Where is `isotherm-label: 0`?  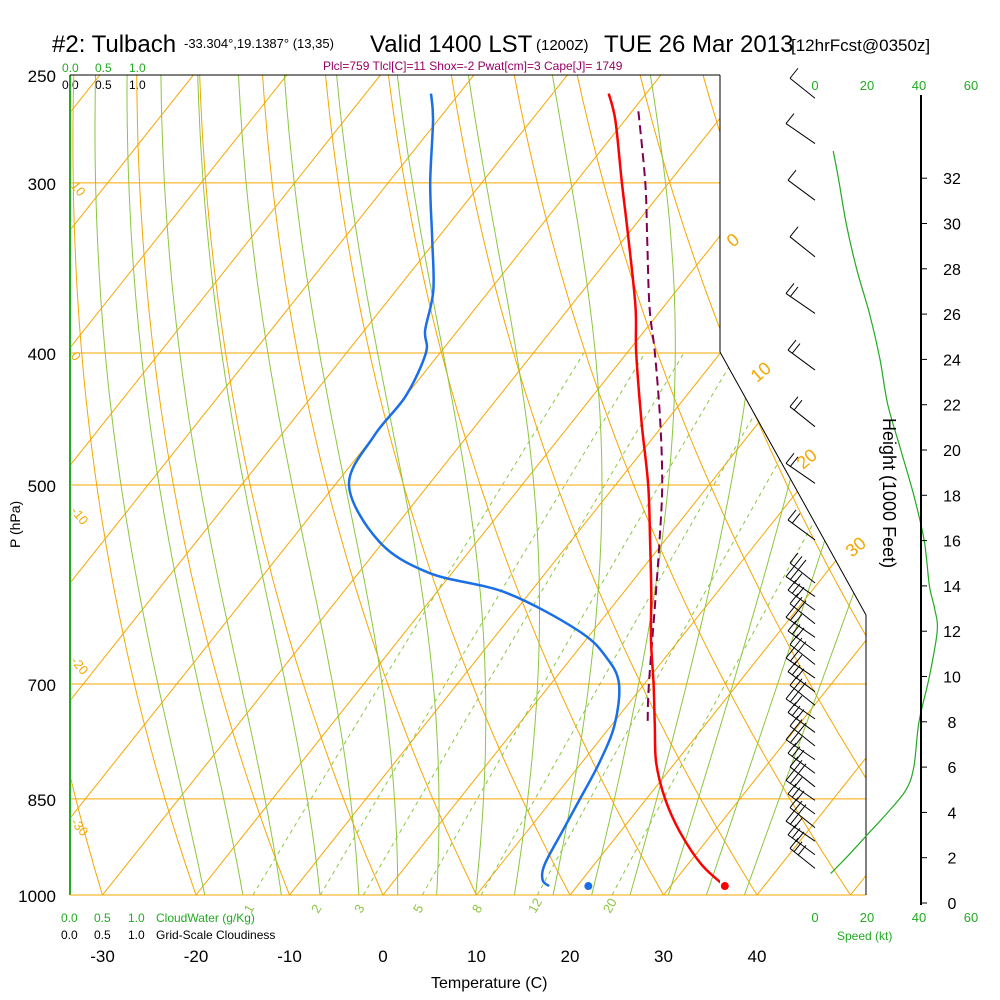 isotherm-label: 0 is located at coordinates (733, 240).